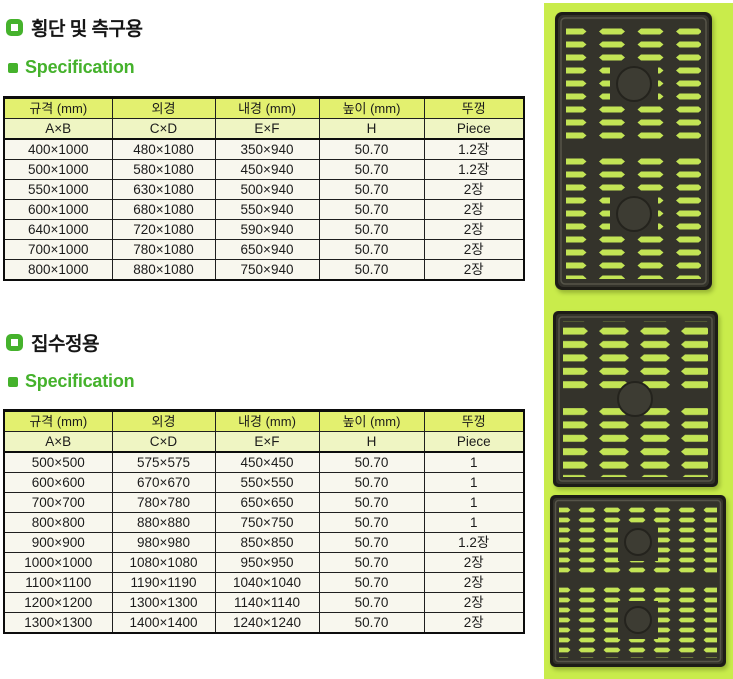 The height and width of the screenshot is (679, 733). Describe the element at coordinates (163, 249) in the screenshot. I see `table-cell: 780×1080` at that location.